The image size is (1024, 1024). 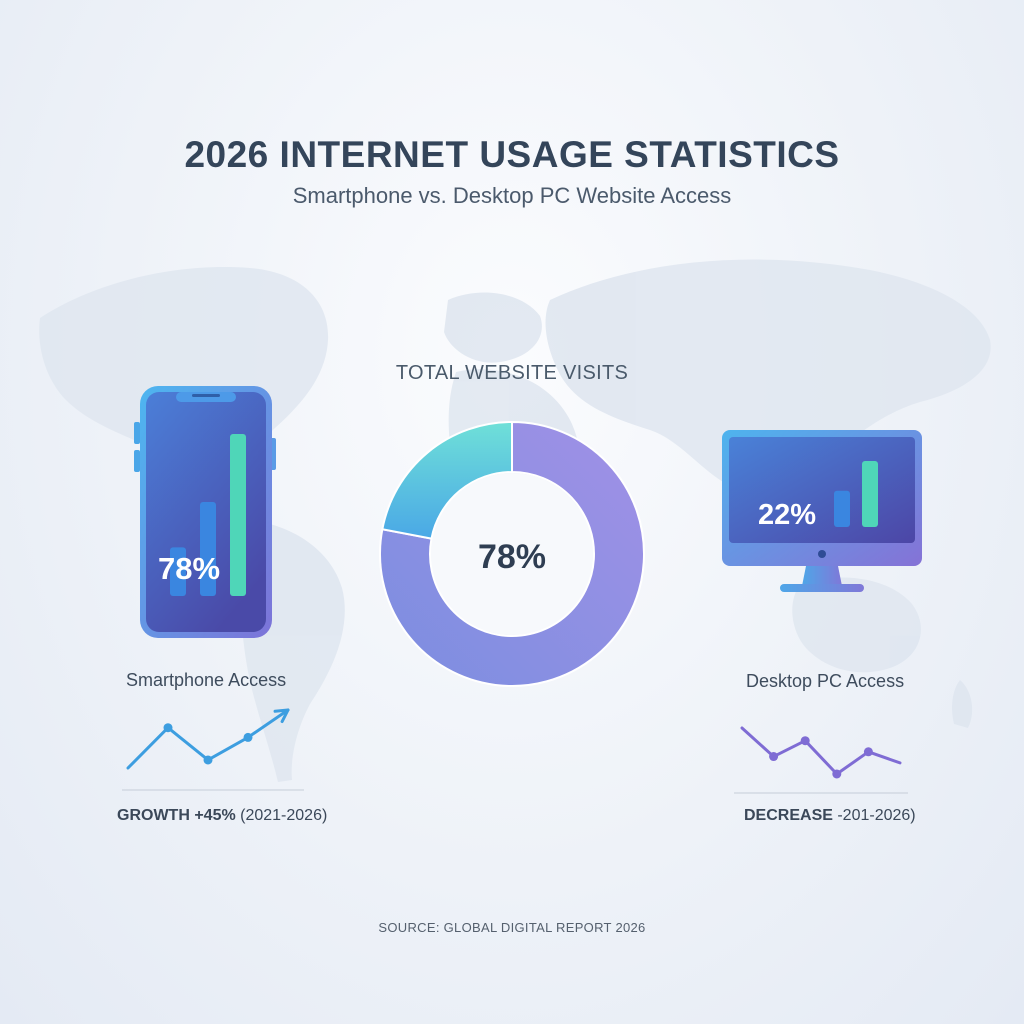 I want to click on donut-center-value: 78%, so click(x=512, y=557).